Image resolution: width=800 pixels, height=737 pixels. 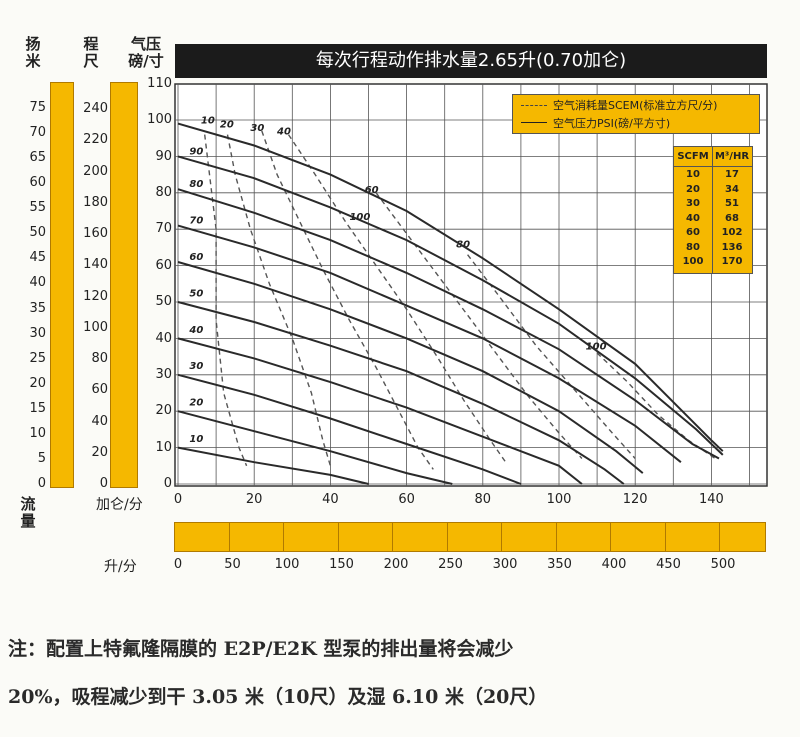 I want to click on m-tick-label: 15, so click(x=37, y=408).